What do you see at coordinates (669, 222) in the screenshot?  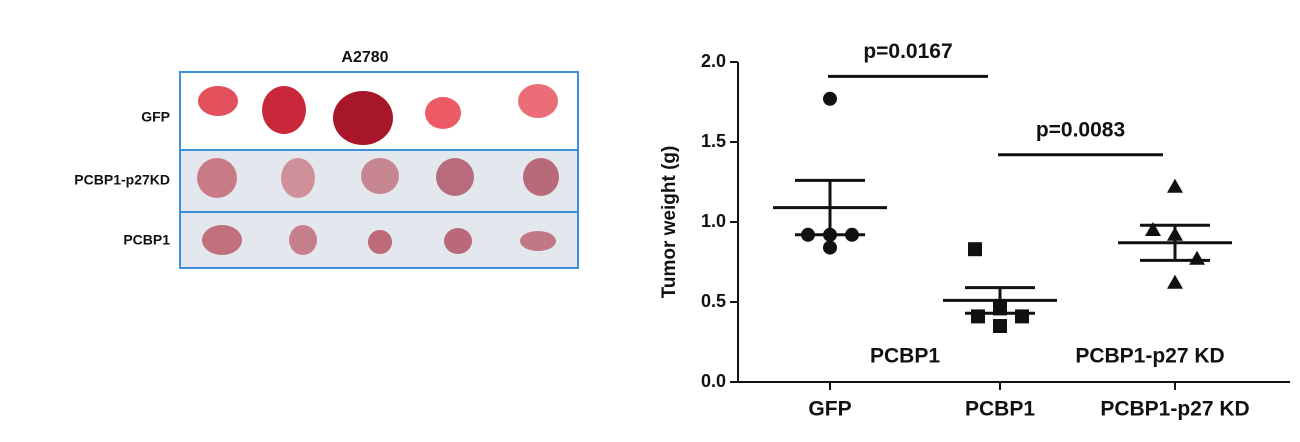 I see `y-axis-label: Tumor weight (g)` at bounding box center [669, 222].